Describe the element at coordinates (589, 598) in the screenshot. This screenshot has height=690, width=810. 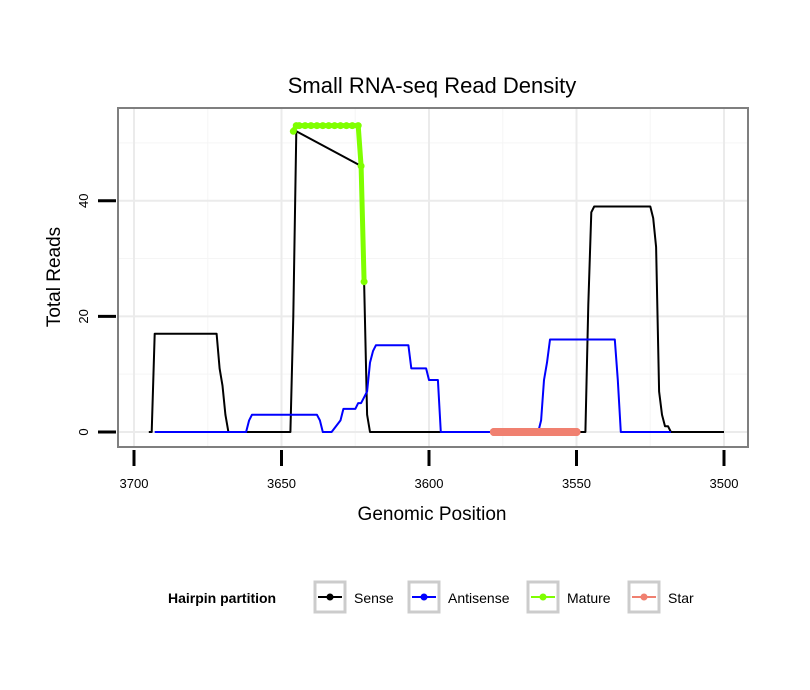
I see `legend-label-mature: Mature` at that location.